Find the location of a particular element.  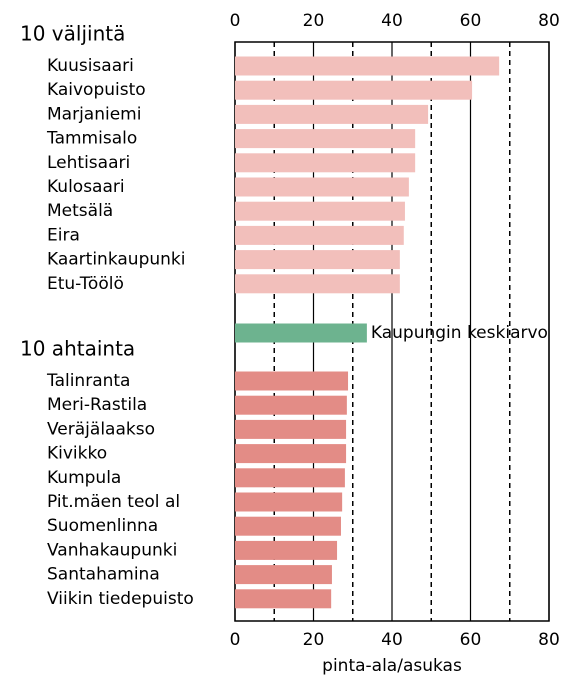

y-tick-label: Kivikko is located at coordinates (77, 454).